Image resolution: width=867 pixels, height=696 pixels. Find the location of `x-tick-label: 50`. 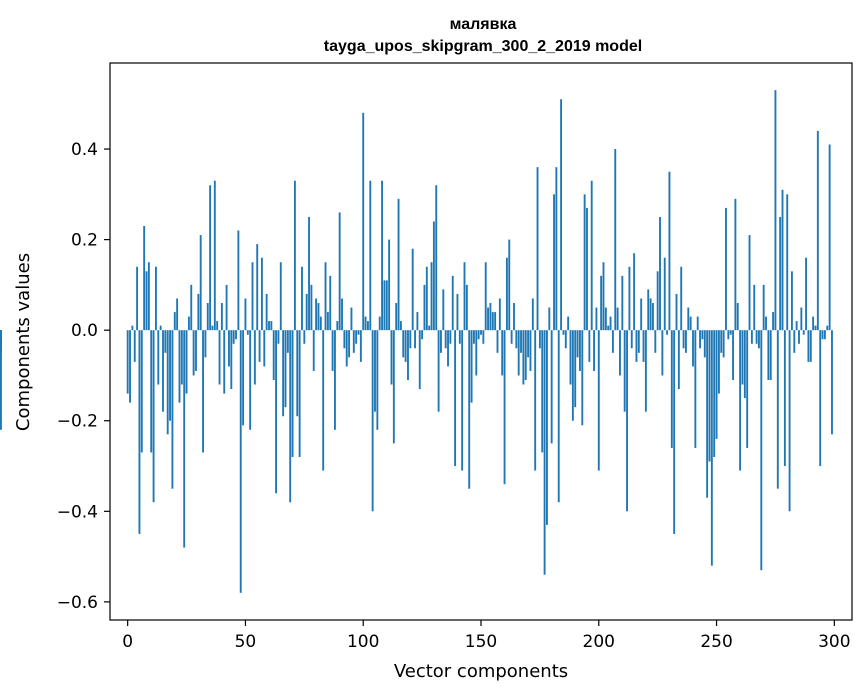

x-tick-label: 50 is located at coordinates (246, 642).